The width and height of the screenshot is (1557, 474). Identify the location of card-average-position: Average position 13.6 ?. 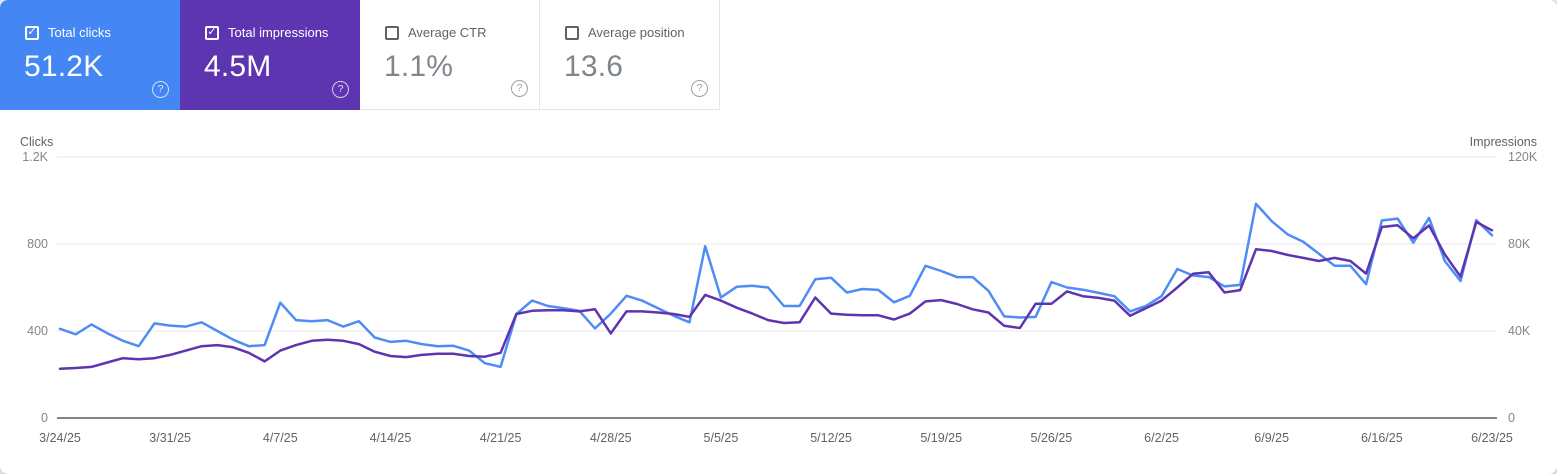
(630, 55).